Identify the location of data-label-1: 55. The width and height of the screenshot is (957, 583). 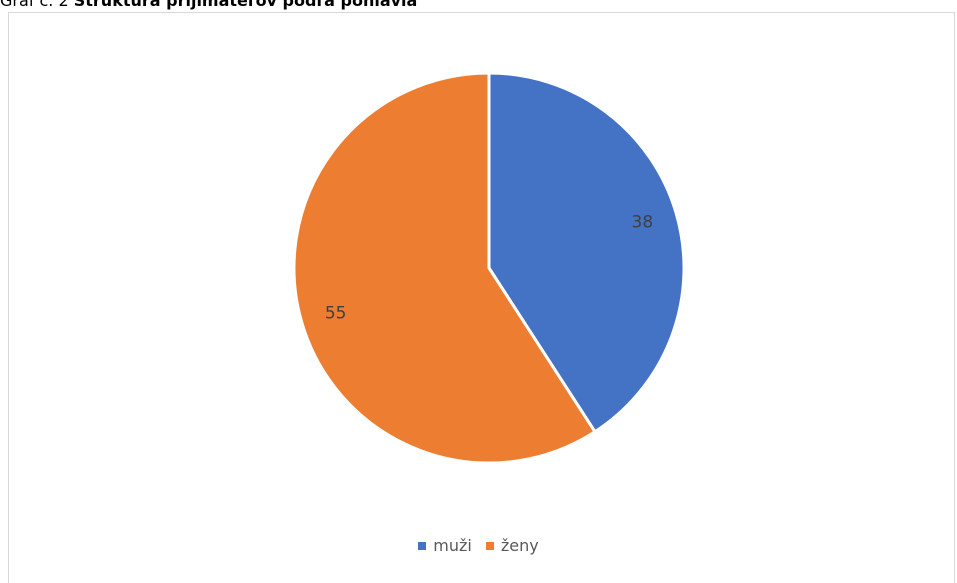
(336, 313).